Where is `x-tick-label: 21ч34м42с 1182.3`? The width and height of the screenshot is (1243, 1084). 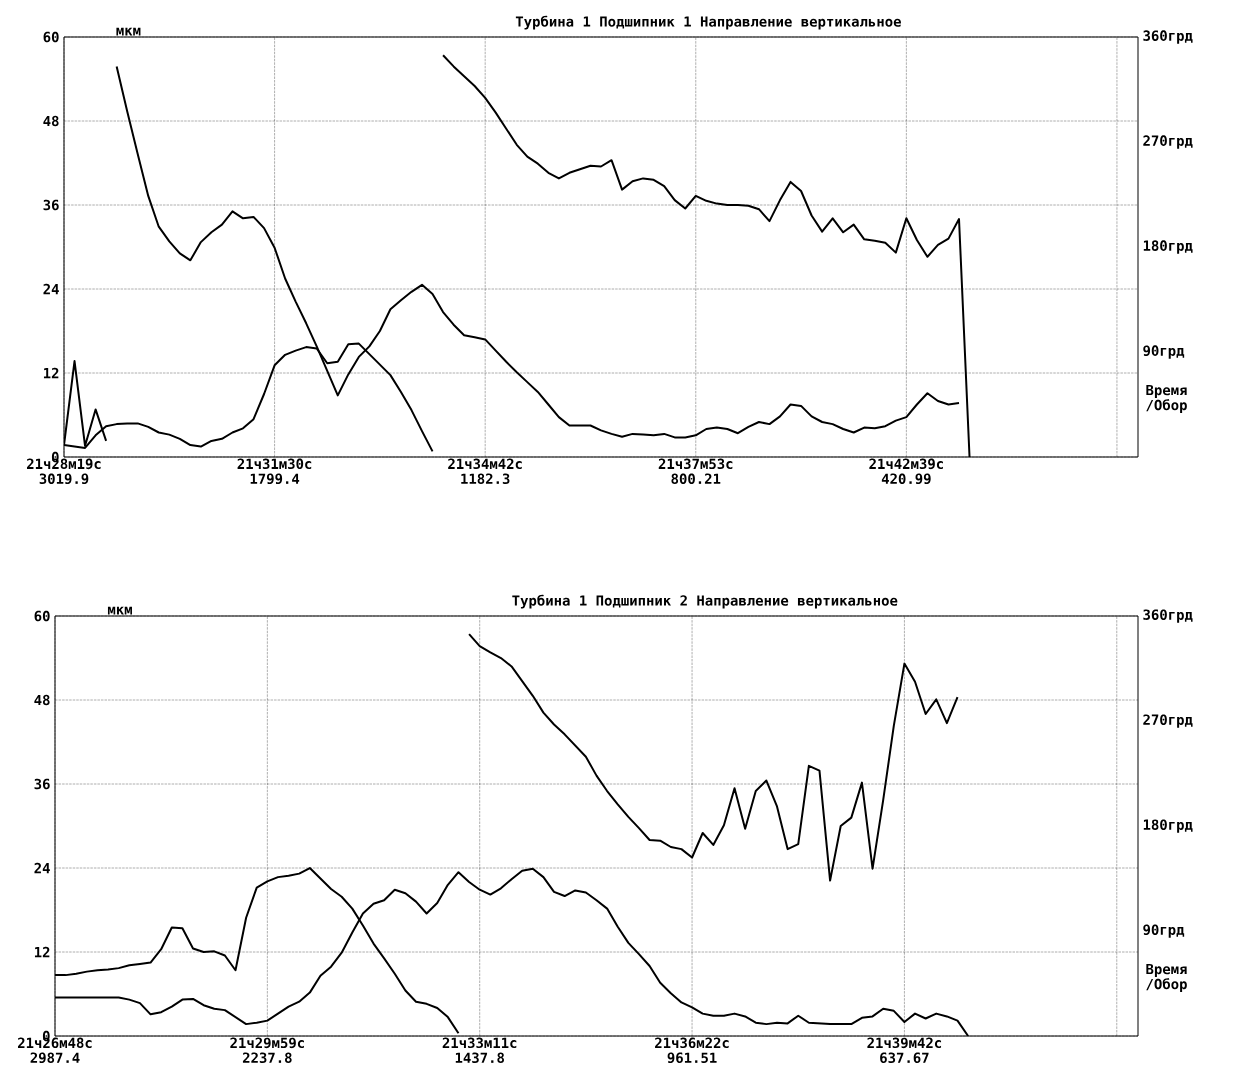
x-tick-label: 21ч34м42с 1182.3 is located at coordinates (485, 471).